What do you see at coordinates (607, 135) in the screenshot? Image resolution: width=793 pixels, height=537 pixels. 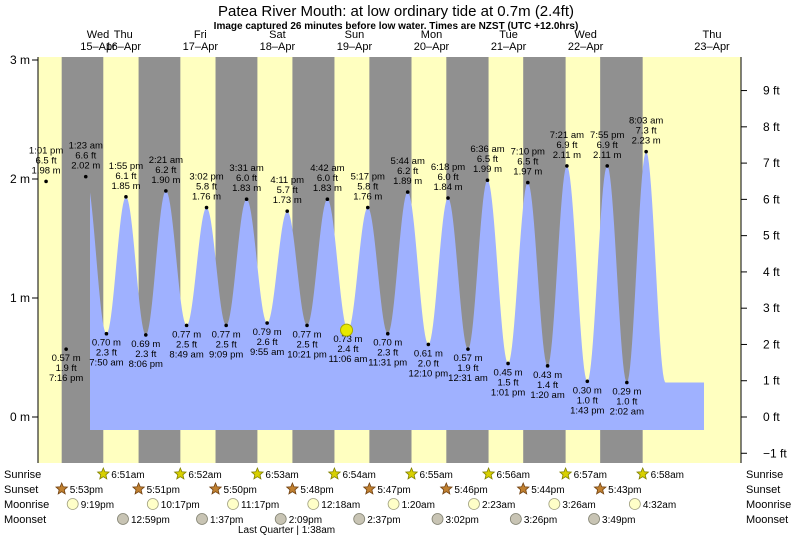 I see `high-tide-label: 7:55 pm` at bounding box center [607, 135].